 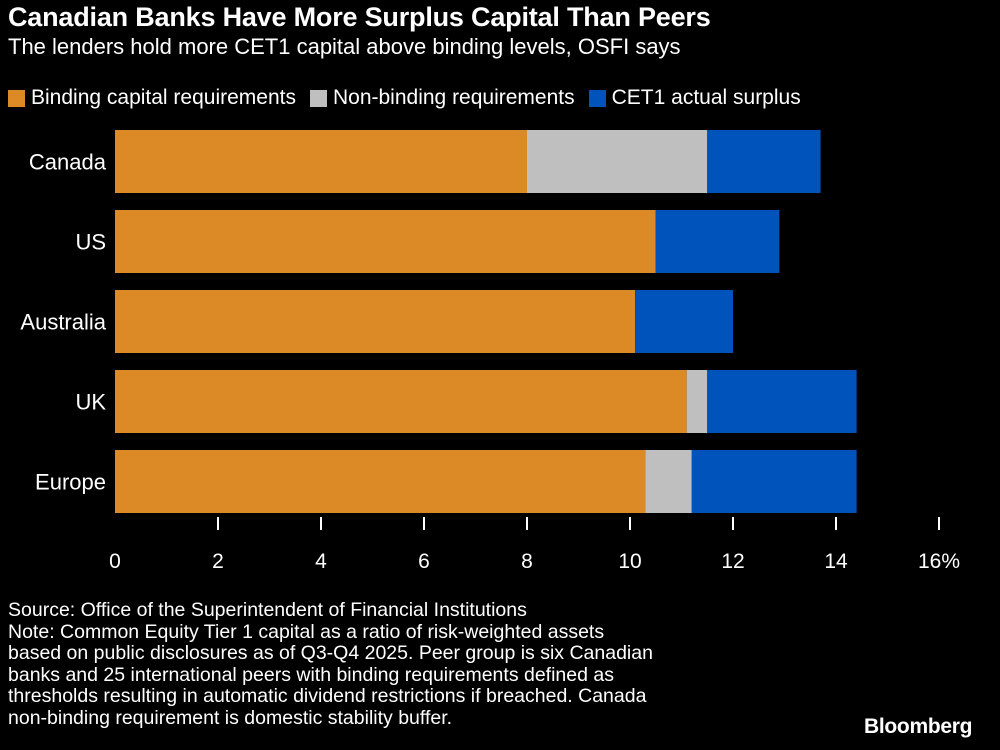 I want to click on legend-item-binding: Binding capital requirements, so click(x=152, y=98).